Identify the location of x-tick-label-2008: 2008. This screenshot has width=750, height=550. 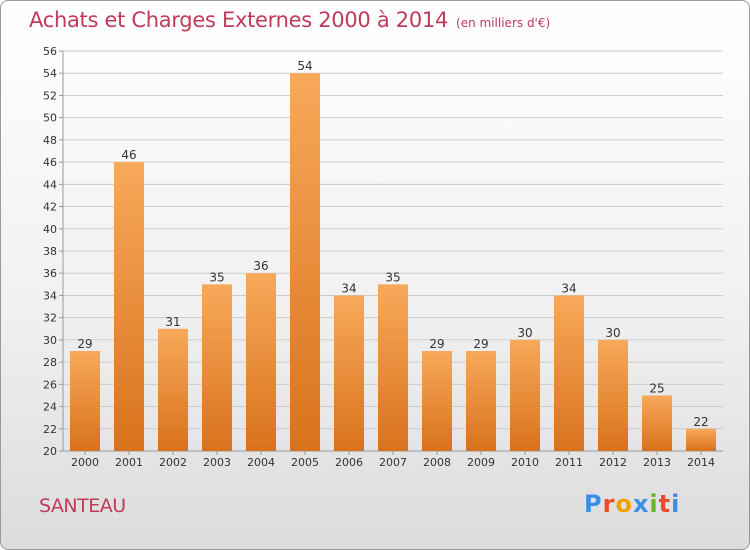
(437, 462).